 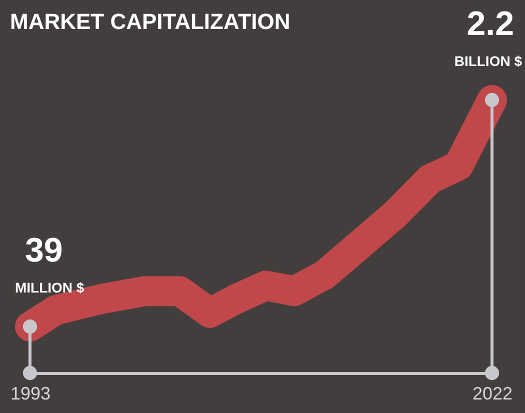 I want to click on annotation: 39, so click(x=44, y=251).